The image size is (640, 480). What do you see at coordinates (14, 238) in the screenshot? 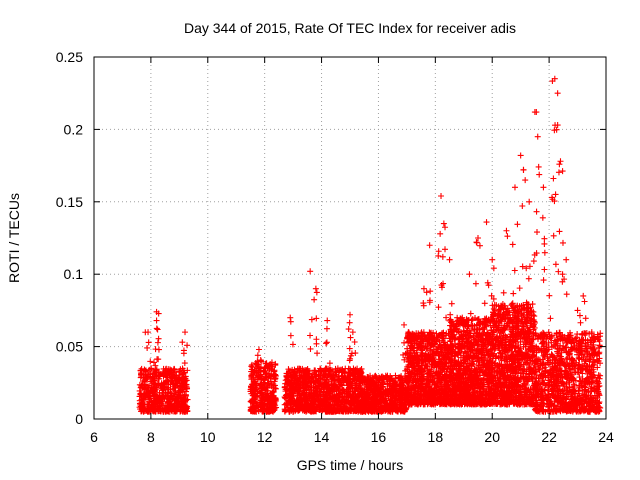
I see `y-axis-label: ROTI / TECUs` at bounding box center [14, 238].